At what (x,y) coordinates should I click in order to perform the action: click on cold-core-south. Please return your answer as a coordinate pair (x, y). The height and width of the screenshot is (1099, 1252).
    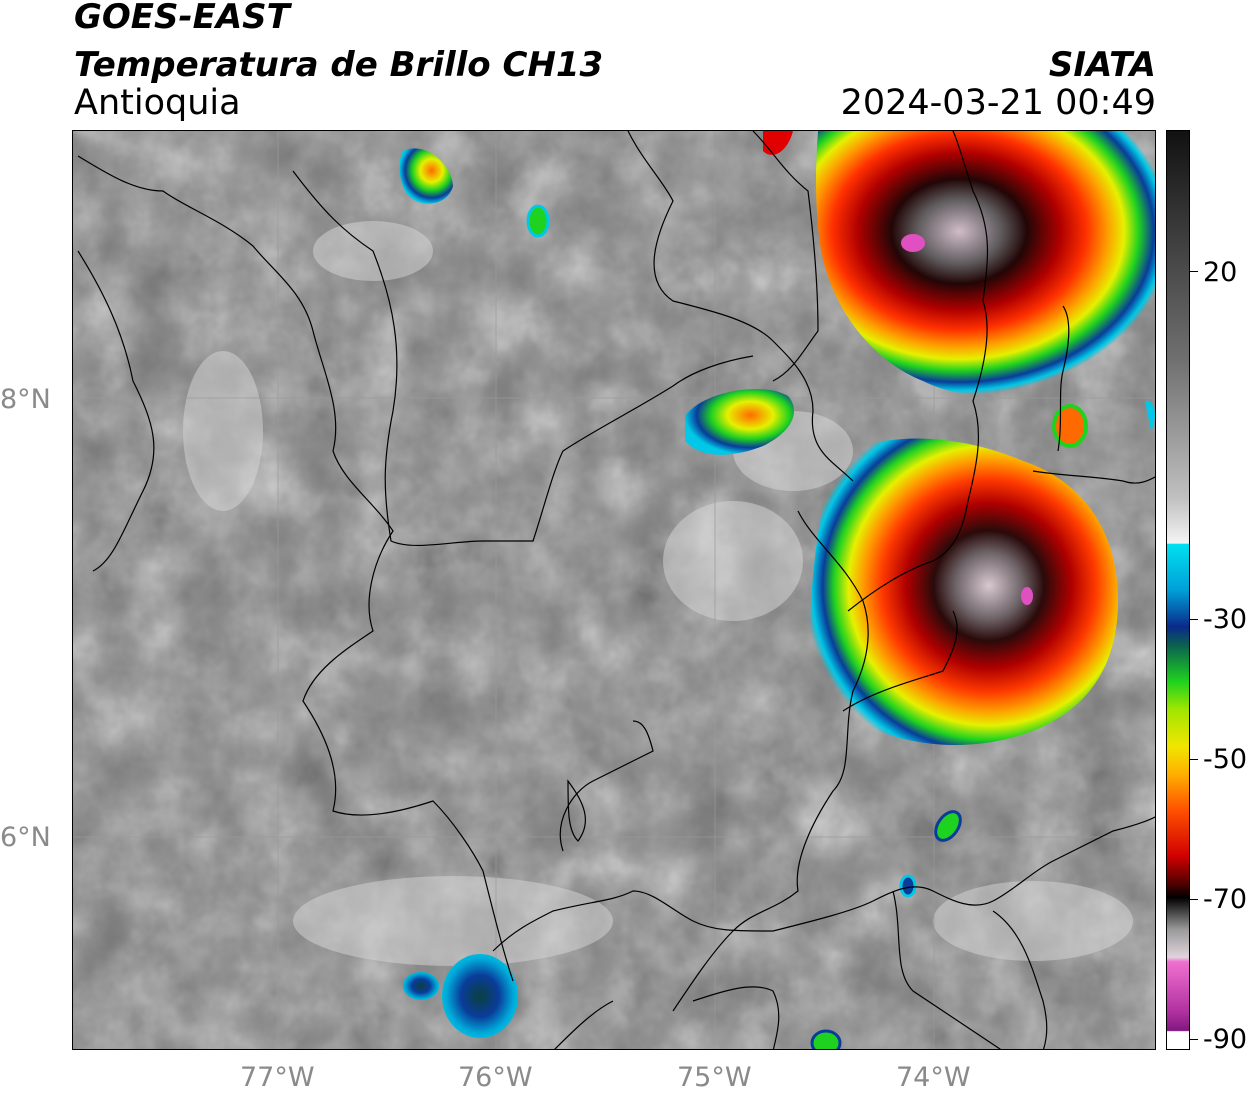
    Looking at the image, I should click on (1027, 596).